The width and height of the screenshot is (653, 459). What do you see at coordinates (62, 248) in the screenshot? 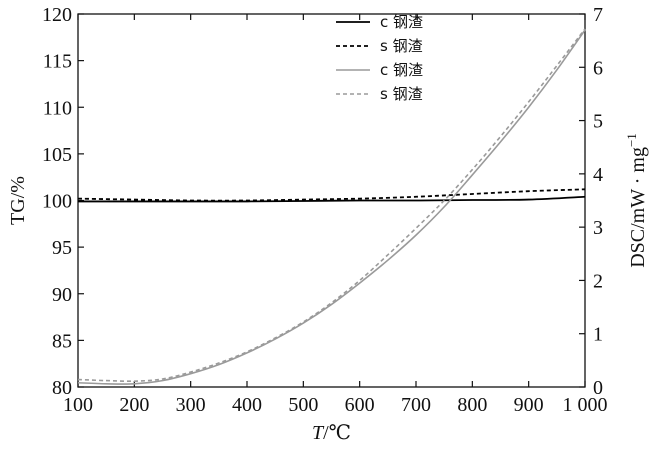
I see `y-left-tick-label: 95` at bounding box center [62, 248].